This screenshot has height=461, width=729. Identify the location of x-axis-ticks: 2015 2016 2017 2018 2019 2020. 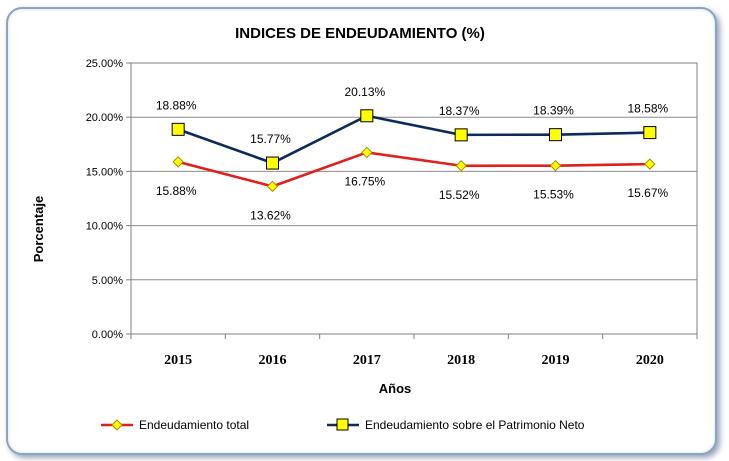
(414, 351).